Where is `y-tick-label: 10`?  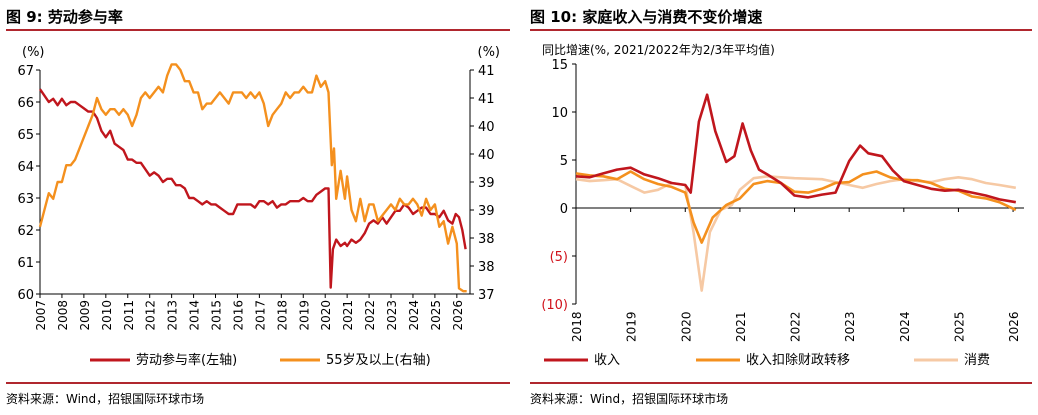
y-tick-label: 10 is located at coordinates (559, 113).